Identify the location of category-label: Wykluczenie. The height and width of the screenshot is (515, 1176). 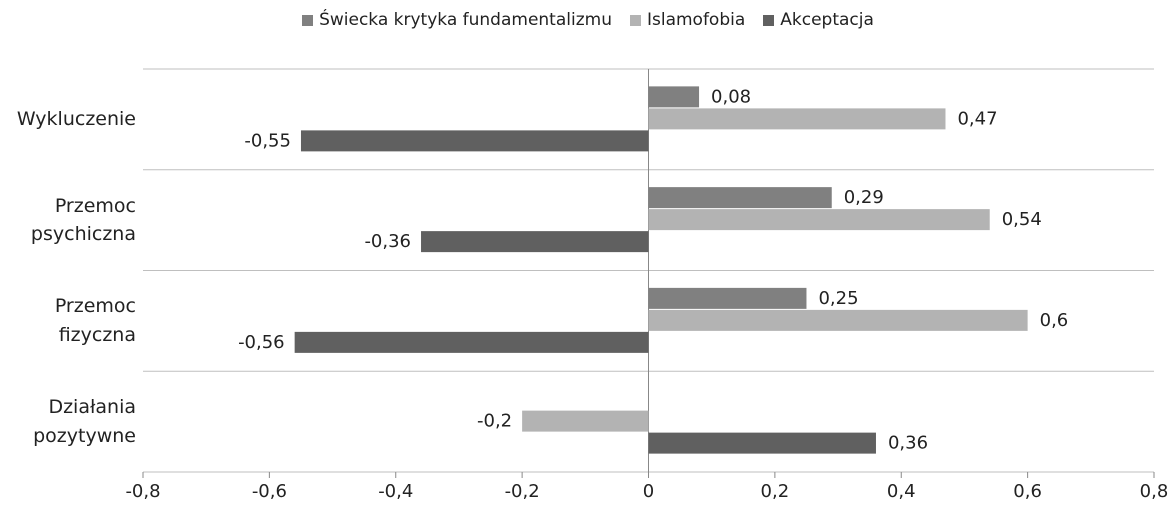
(76, 119).